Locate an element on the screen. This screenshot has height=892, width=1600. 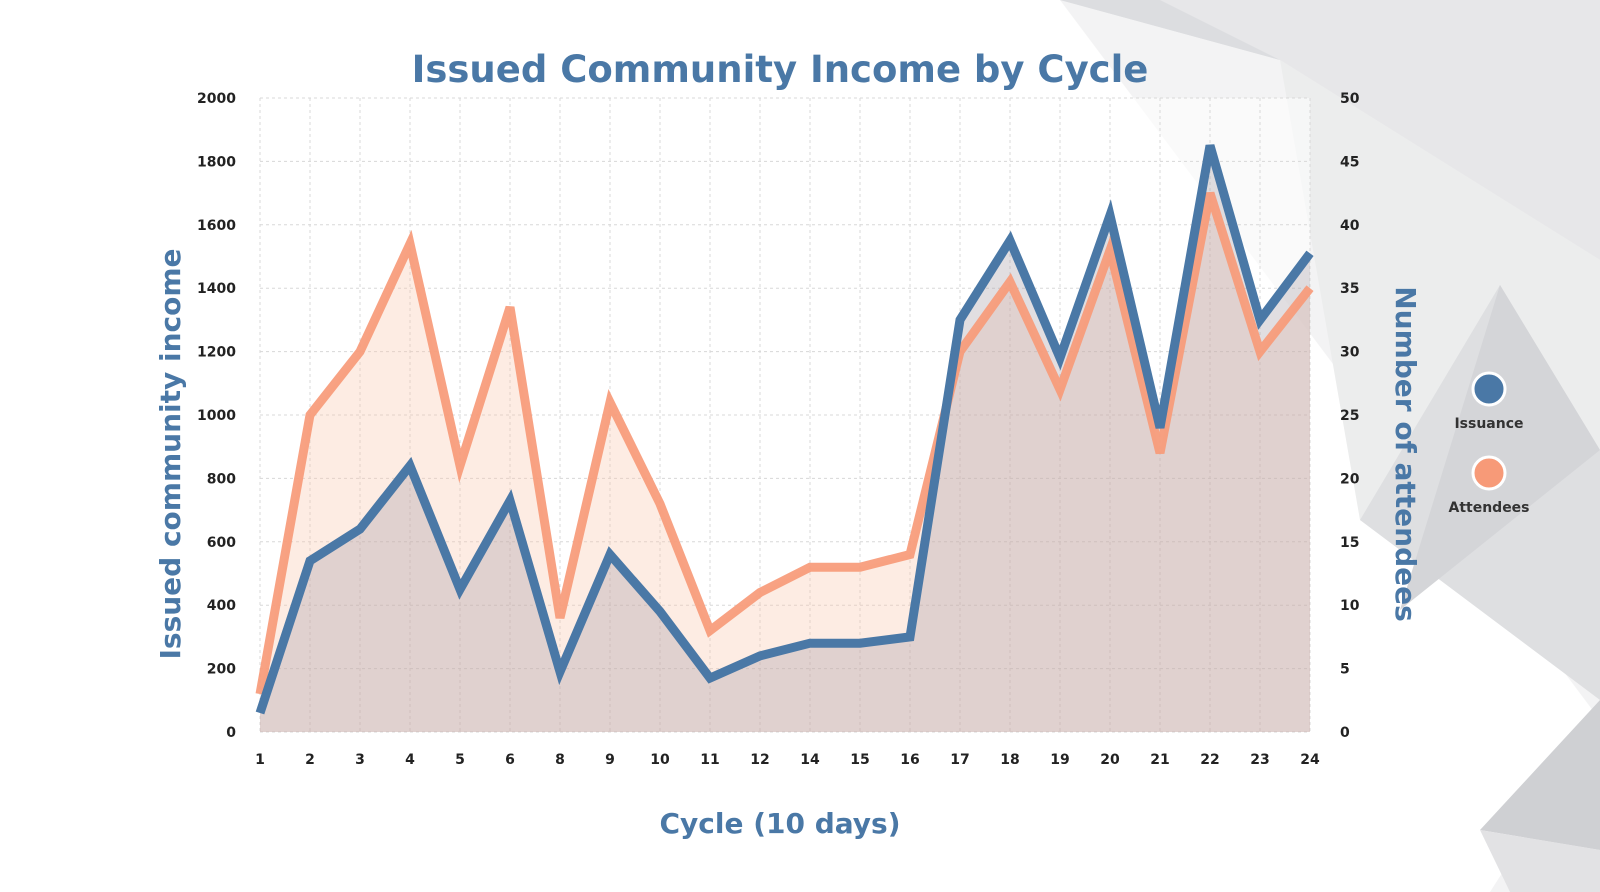
right-y-axis-title: Number of attendees is located at coordinates (1405, 454).